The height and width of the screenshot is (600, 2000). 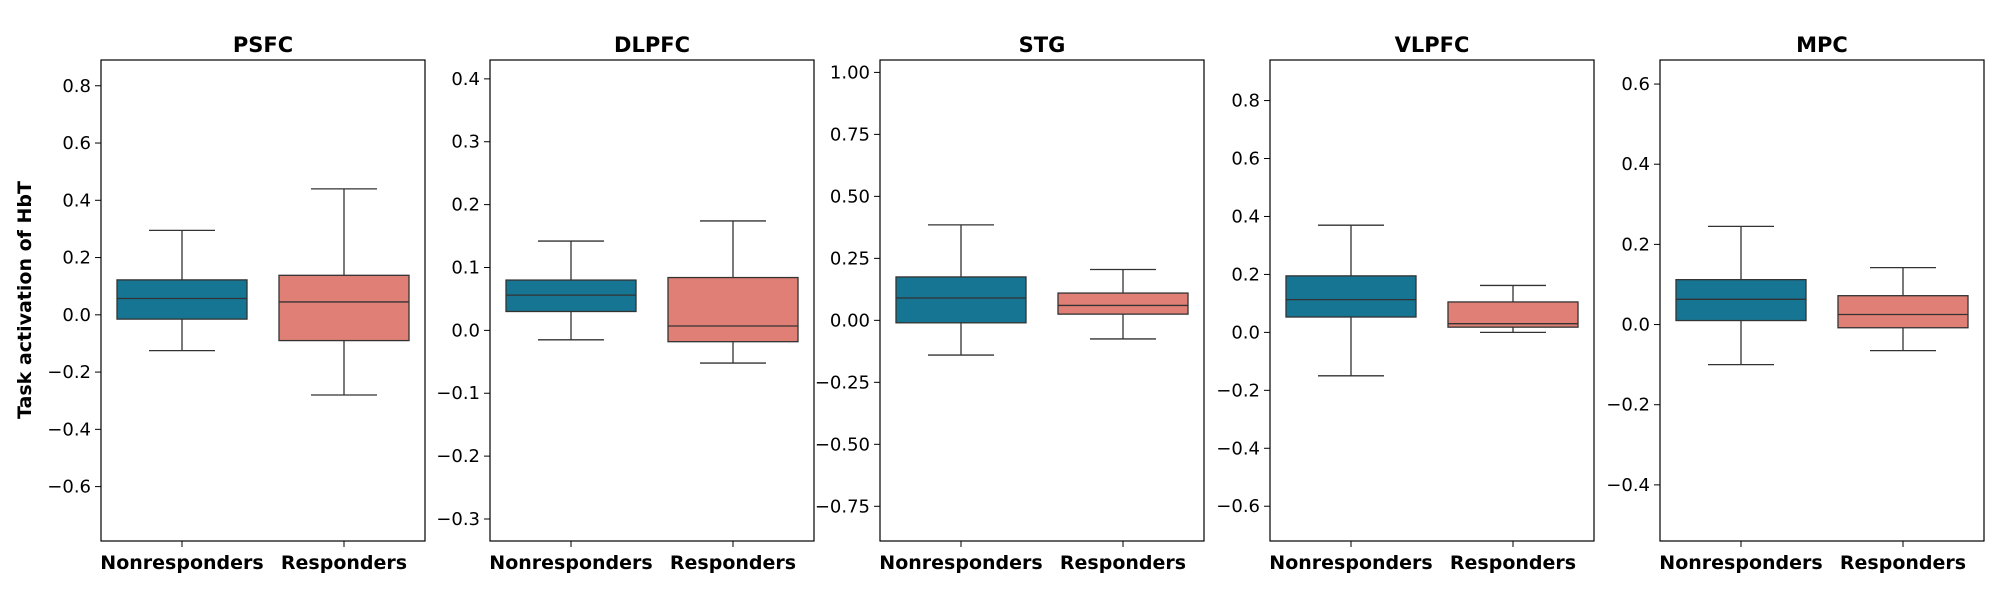 What do you see at coordinates (1042, 45) in the screenshot?
I see `panel-title: STG` at bounding box center [1042, 45].